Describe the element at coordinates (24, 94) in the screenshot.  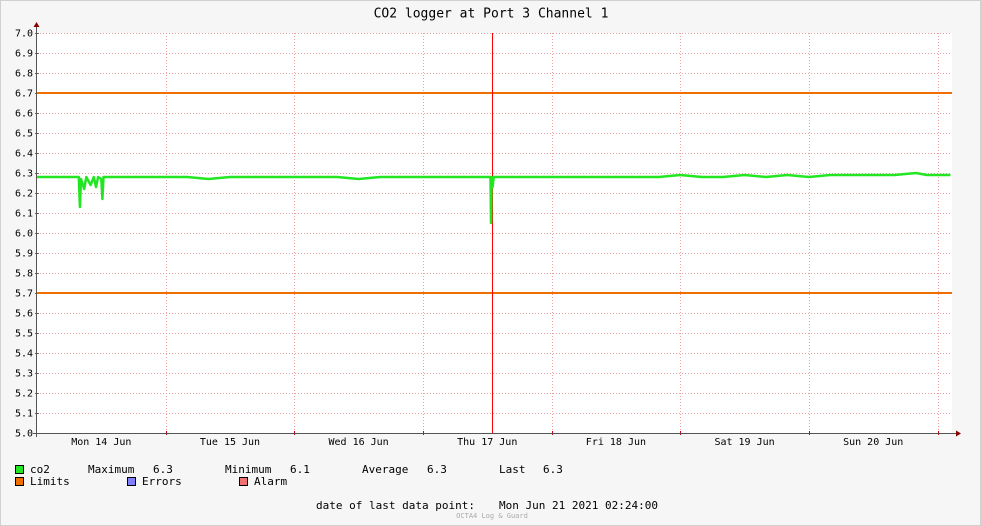
I see `y-tick-label: 6.7` at that location.